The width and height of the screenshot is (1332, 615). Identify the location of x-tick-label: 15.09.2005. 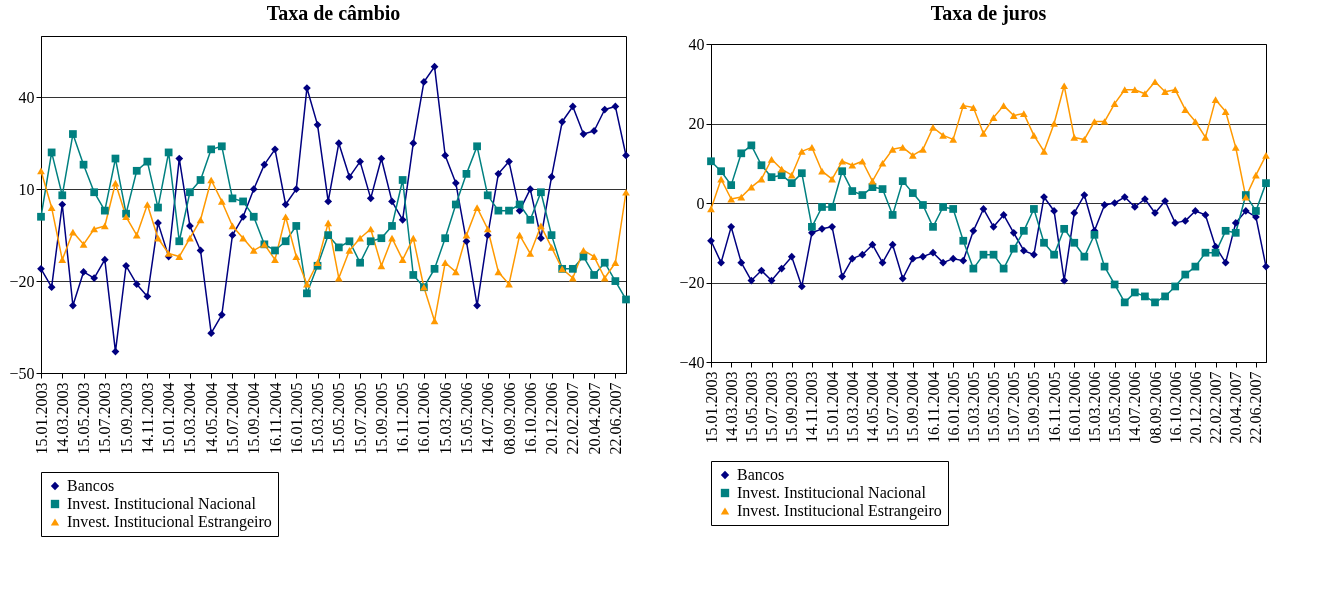
(1034, 407).